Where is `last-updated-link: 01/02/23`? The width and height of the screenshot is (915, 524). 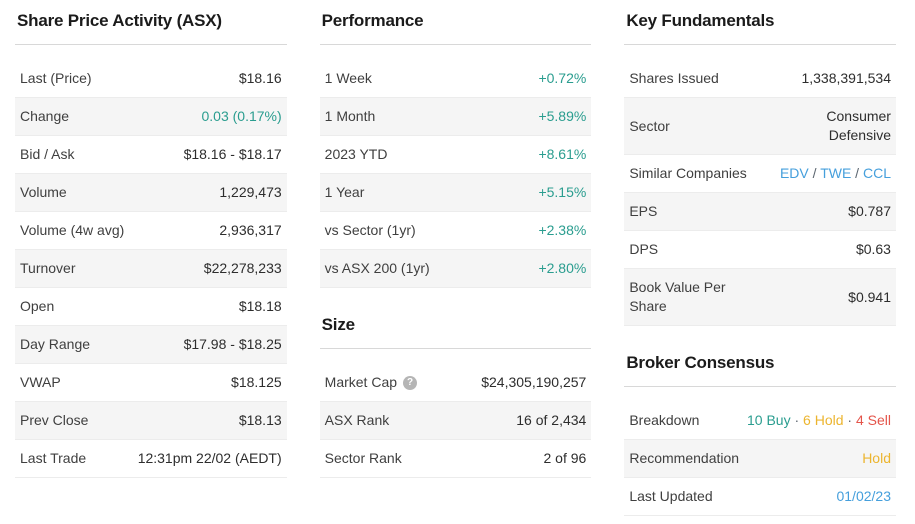 last-updated-link: 01/02/23 is located at coordinates (863, 496).